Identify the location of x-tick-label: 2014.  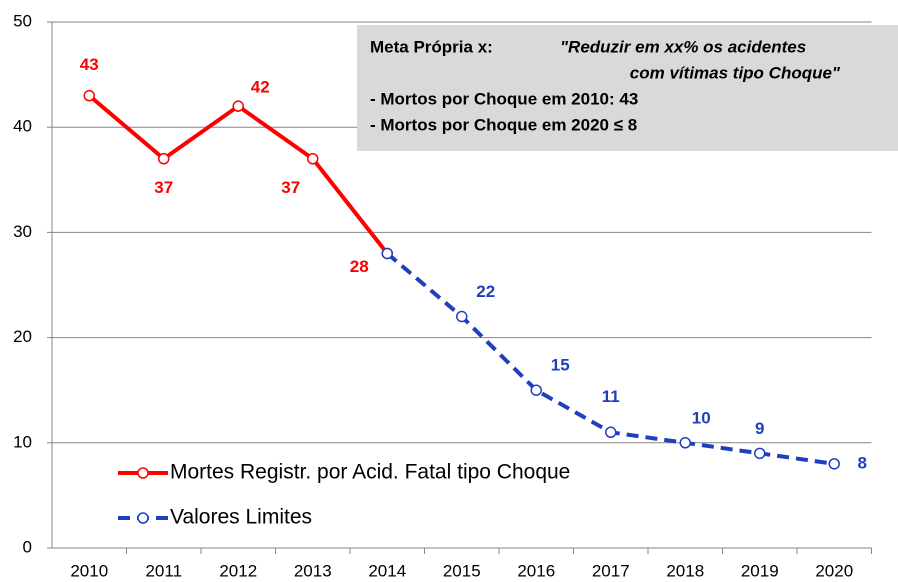
(387, 570).